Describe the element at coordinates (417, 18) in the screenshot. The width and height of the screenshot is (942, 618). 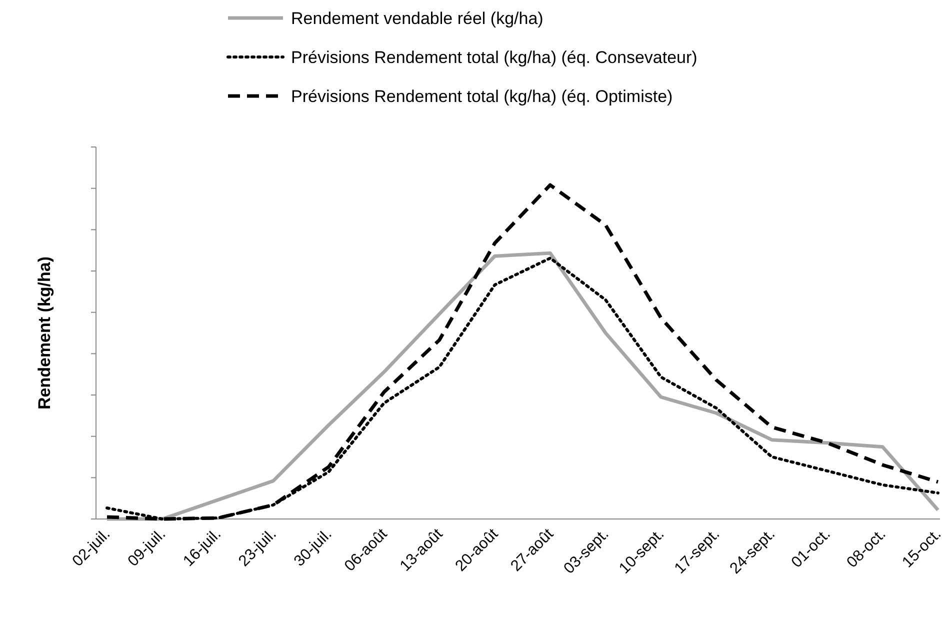
I see `legend-label: Rendement vendable réel (kg/ha)` at that location.